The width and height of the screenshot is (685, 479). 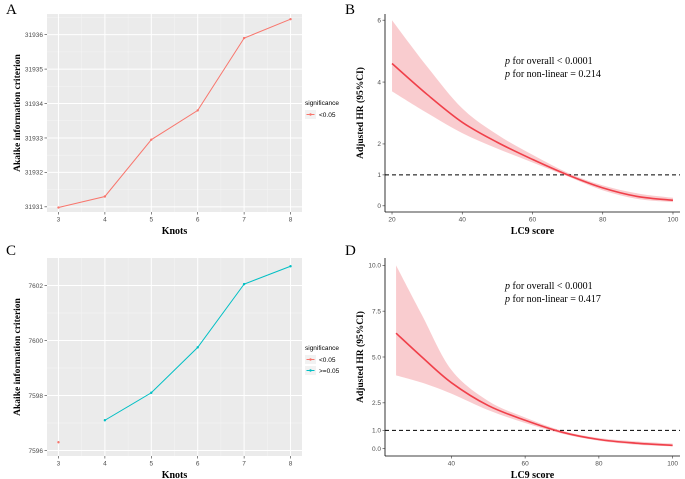 I want to click on y-tick-label: 31936, so click(x=34, y=35).